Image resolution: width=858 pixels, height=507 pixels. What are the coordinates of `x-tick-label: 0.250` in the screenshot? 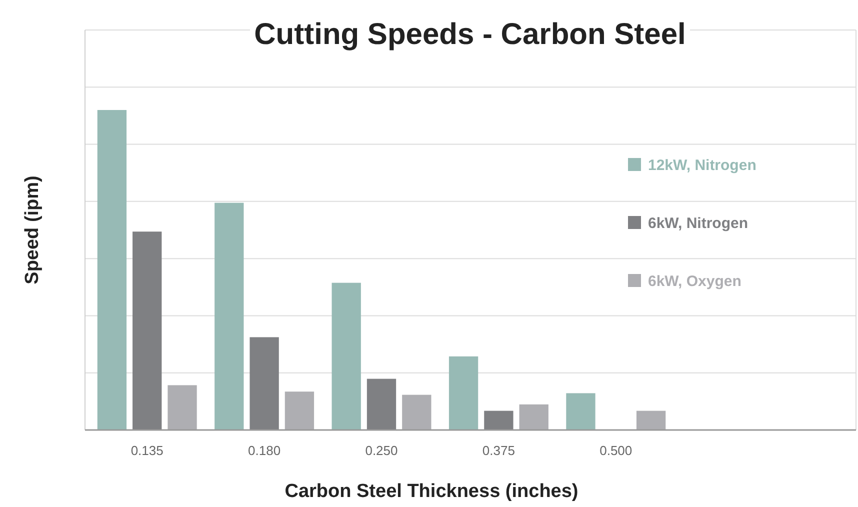 It's located at (381, 450).